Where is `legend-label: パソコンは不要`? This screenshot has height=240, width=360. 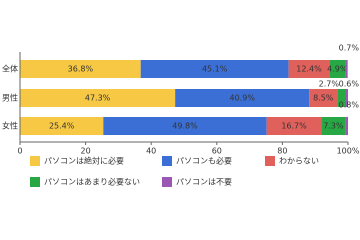
legend-label: パソコンは不要 is located at coordinates (204, 182).